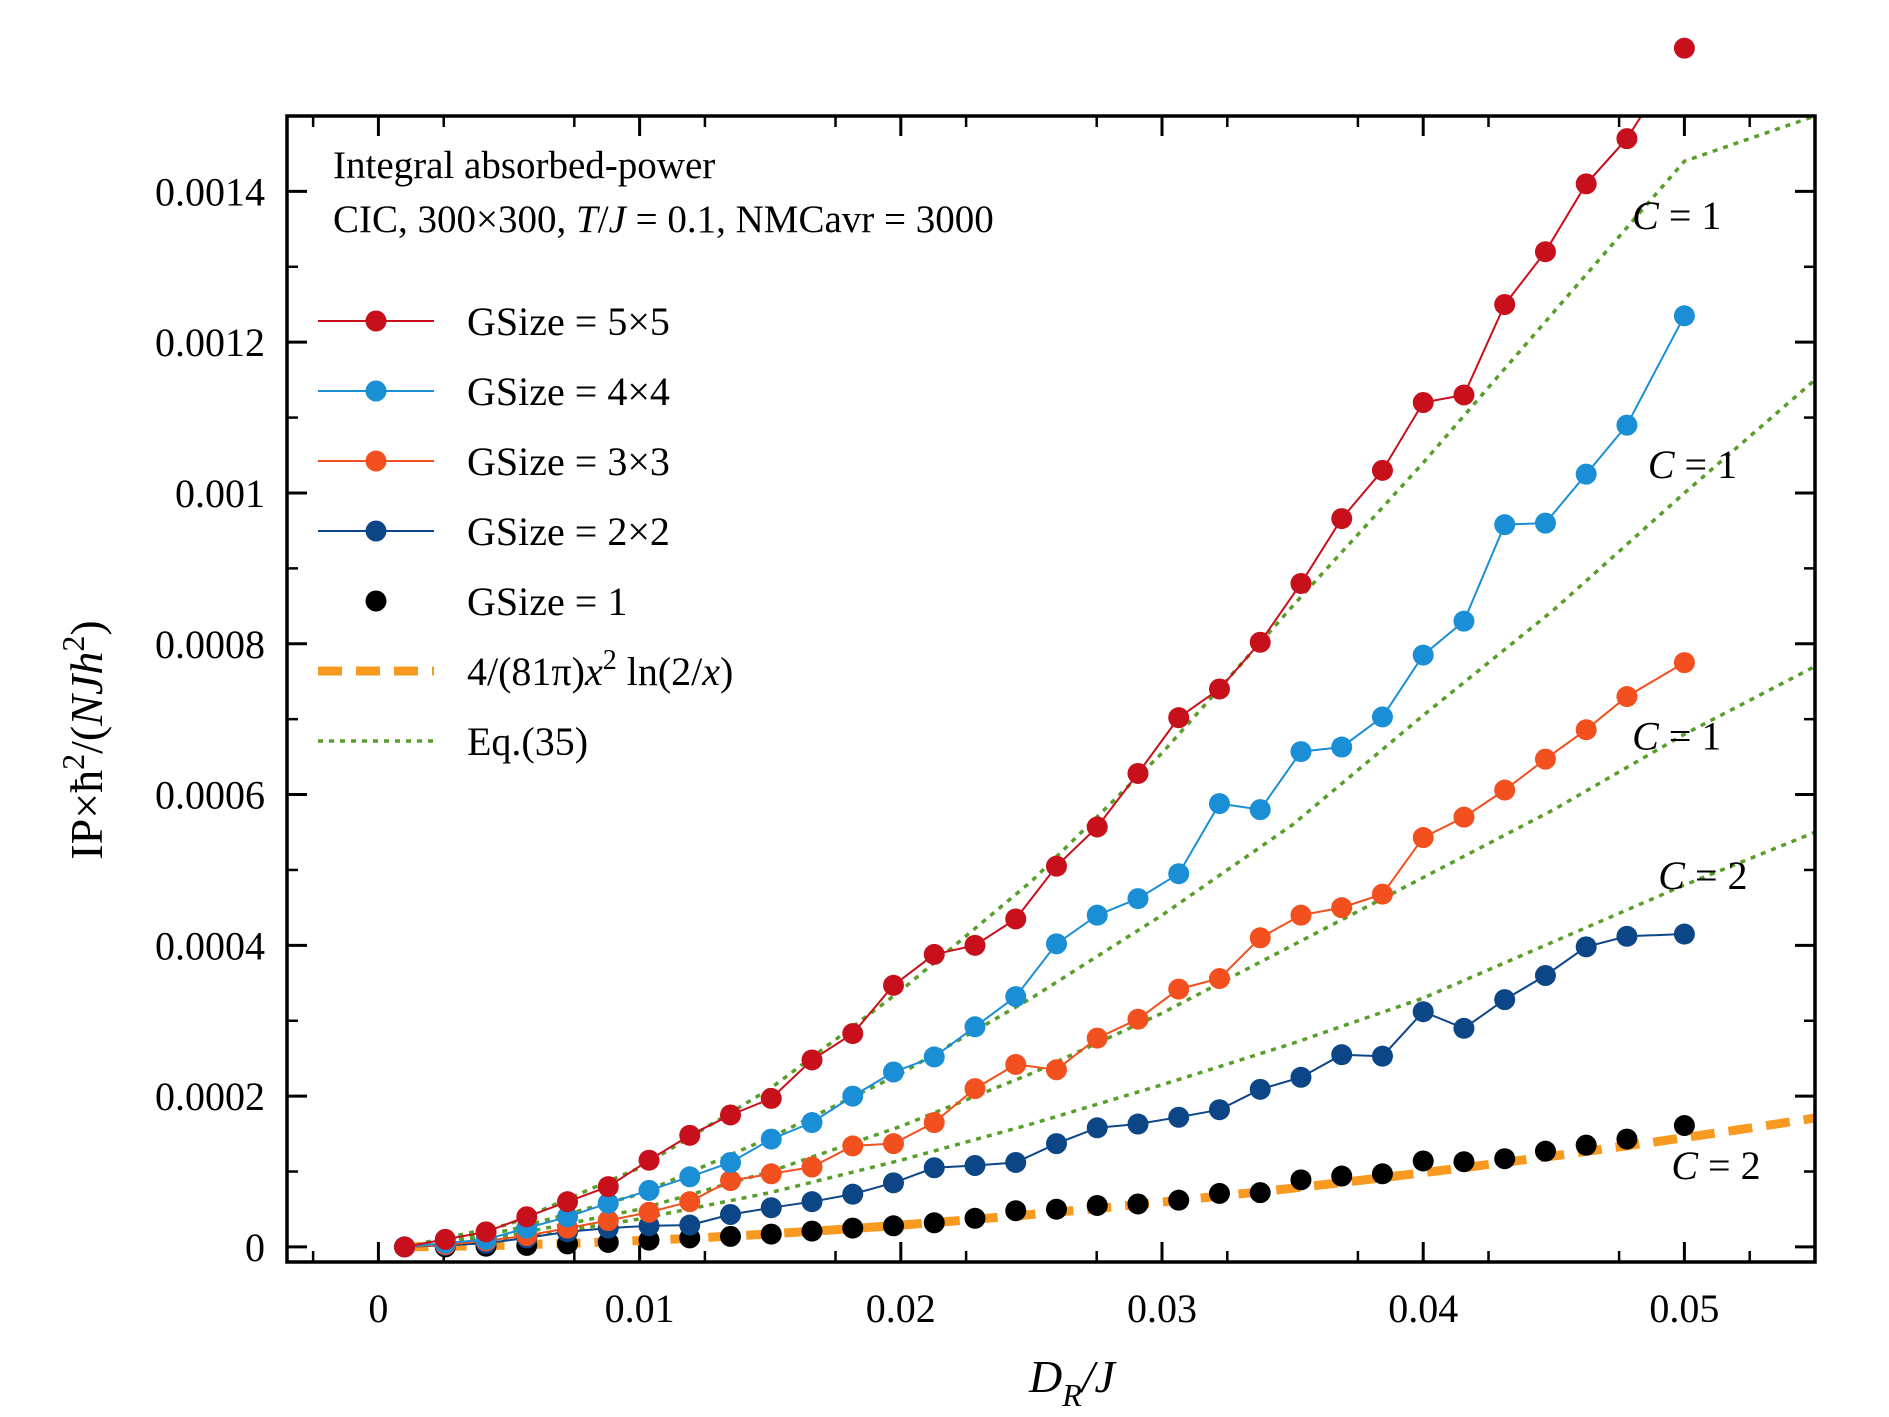 The height and width of the screenshot is (1417, 1889). What do you see at coordinates (524, 165) in the screenshot?
I see `annotation-line-1: Integral absorbed-power` at bounding box center [524, 165].